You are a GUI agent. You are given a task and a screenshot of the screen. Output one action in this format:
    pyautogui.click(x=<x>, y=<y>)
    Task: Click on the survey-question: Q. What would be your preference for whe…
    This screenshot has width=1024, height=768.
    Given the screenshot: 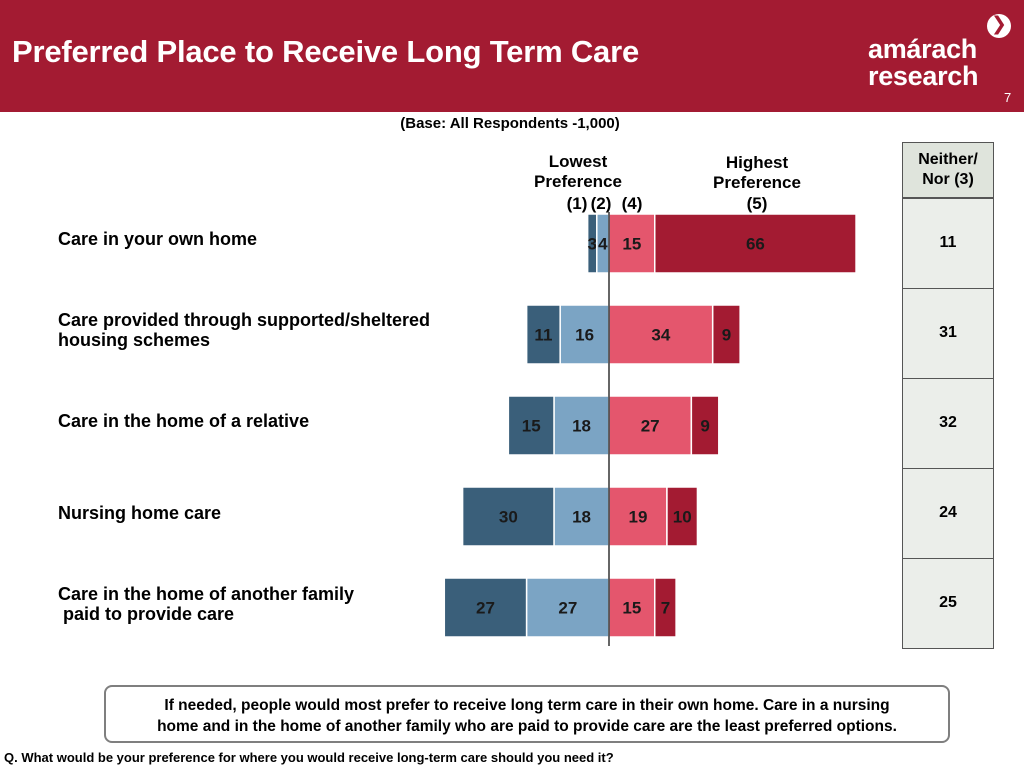 What is the action you would take?
    pyautogui.click(x=309, y=757)
    